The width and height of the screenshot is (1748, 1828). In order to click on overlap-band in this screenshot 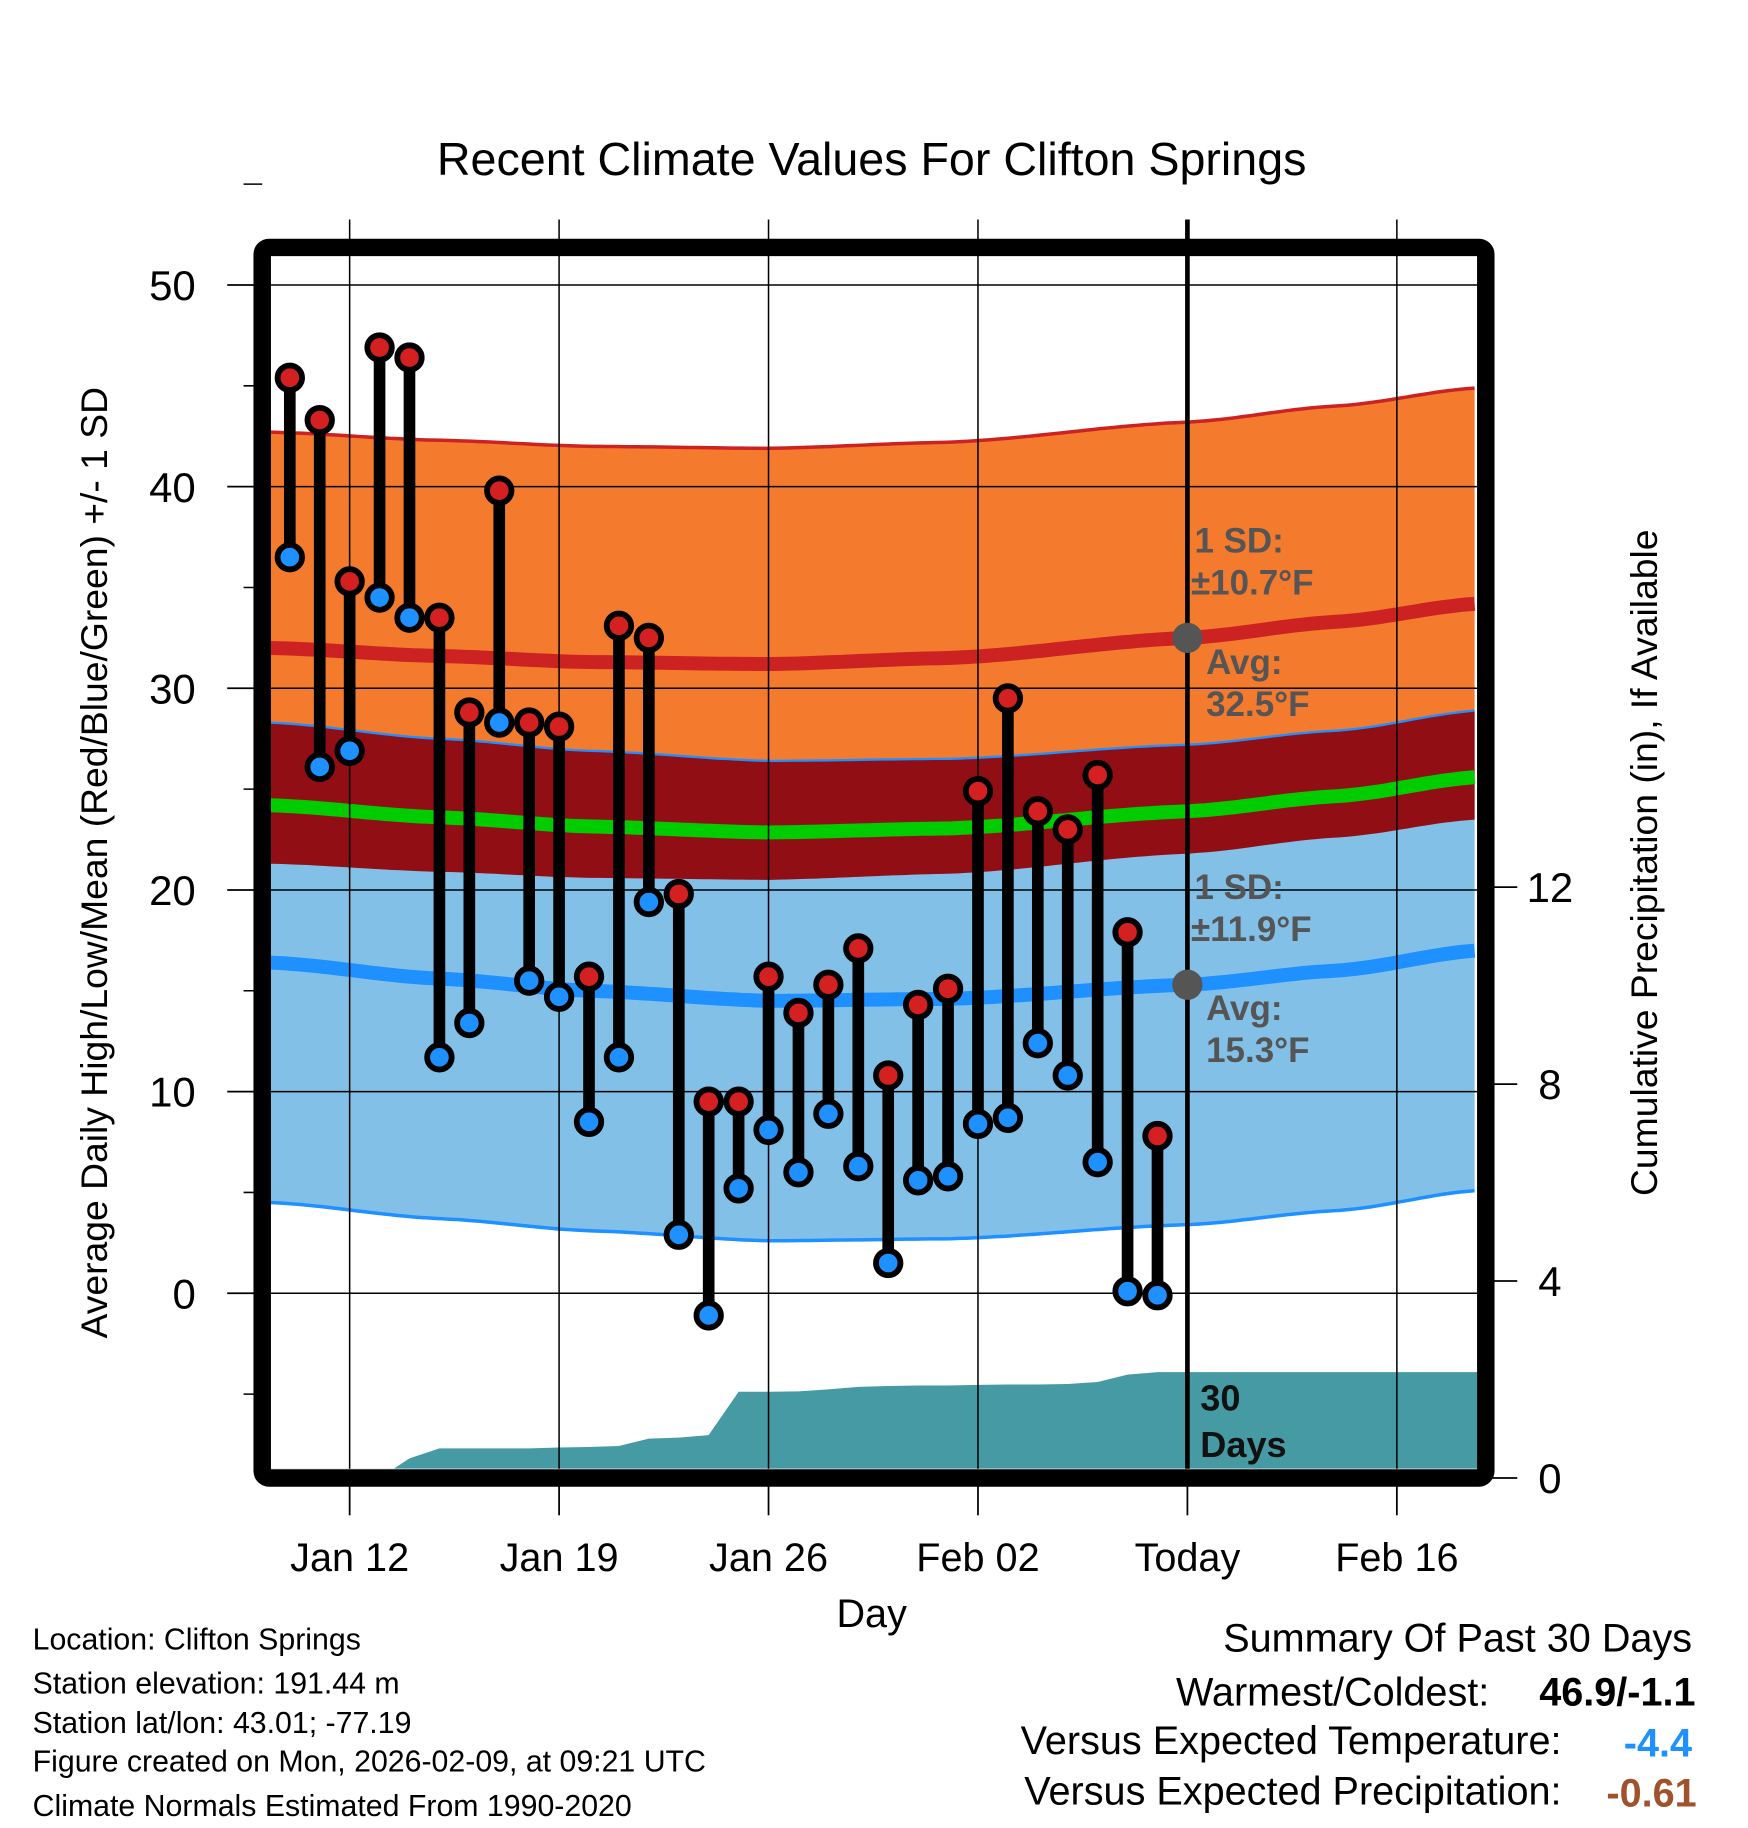, I will do `click(872, 795)`.